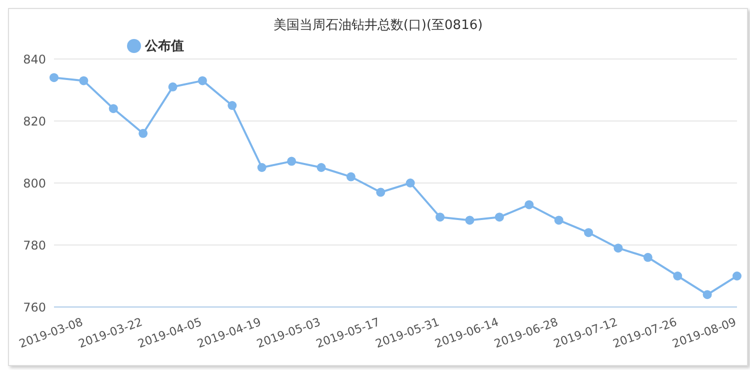  What do you see at coordinates (34, 59) in the screenshot?
I see `y-tick-label: 840` at bounding box center [34, 59].